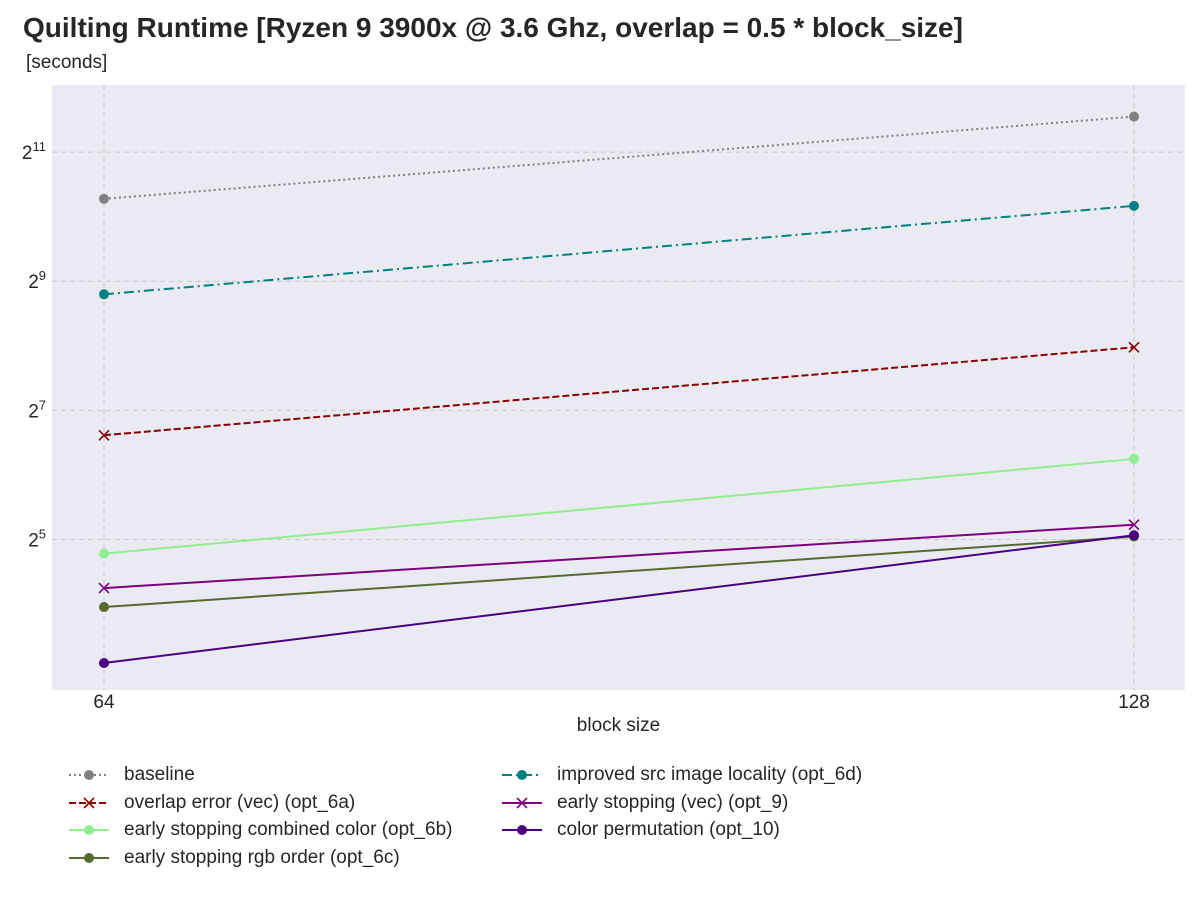 This screenshot has height=900, width=1200. I want to click on legend-item: color permutation (opt_10), so click(640, 830).